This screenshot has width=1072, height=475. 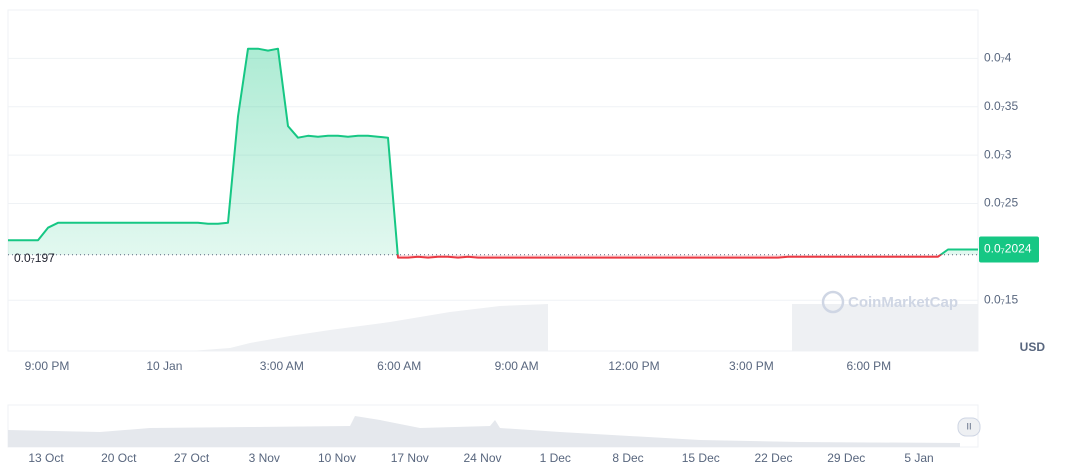 I want to click on baseline-label: 0.0₇197, so click(x=34, y=258).